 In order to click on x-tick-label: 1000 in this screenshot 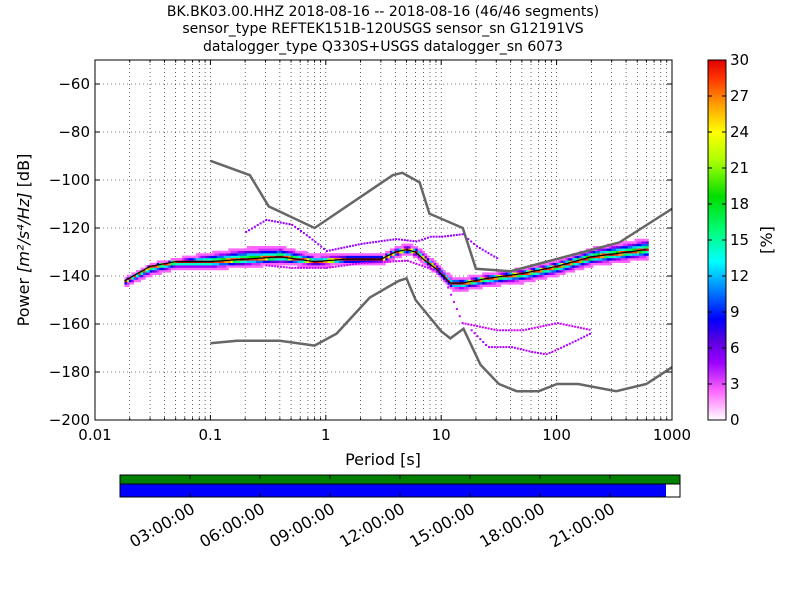, I will do `click(672, 435)`.